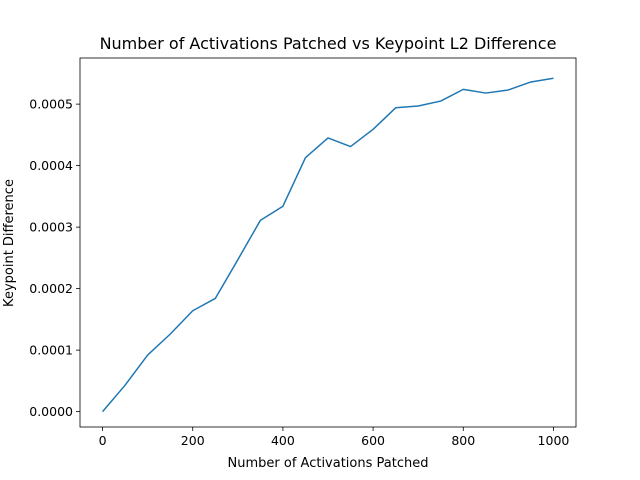 The height and width of the screenshot is (480, 640). I want to click on x-tick-label: 200, so click(193, 440).